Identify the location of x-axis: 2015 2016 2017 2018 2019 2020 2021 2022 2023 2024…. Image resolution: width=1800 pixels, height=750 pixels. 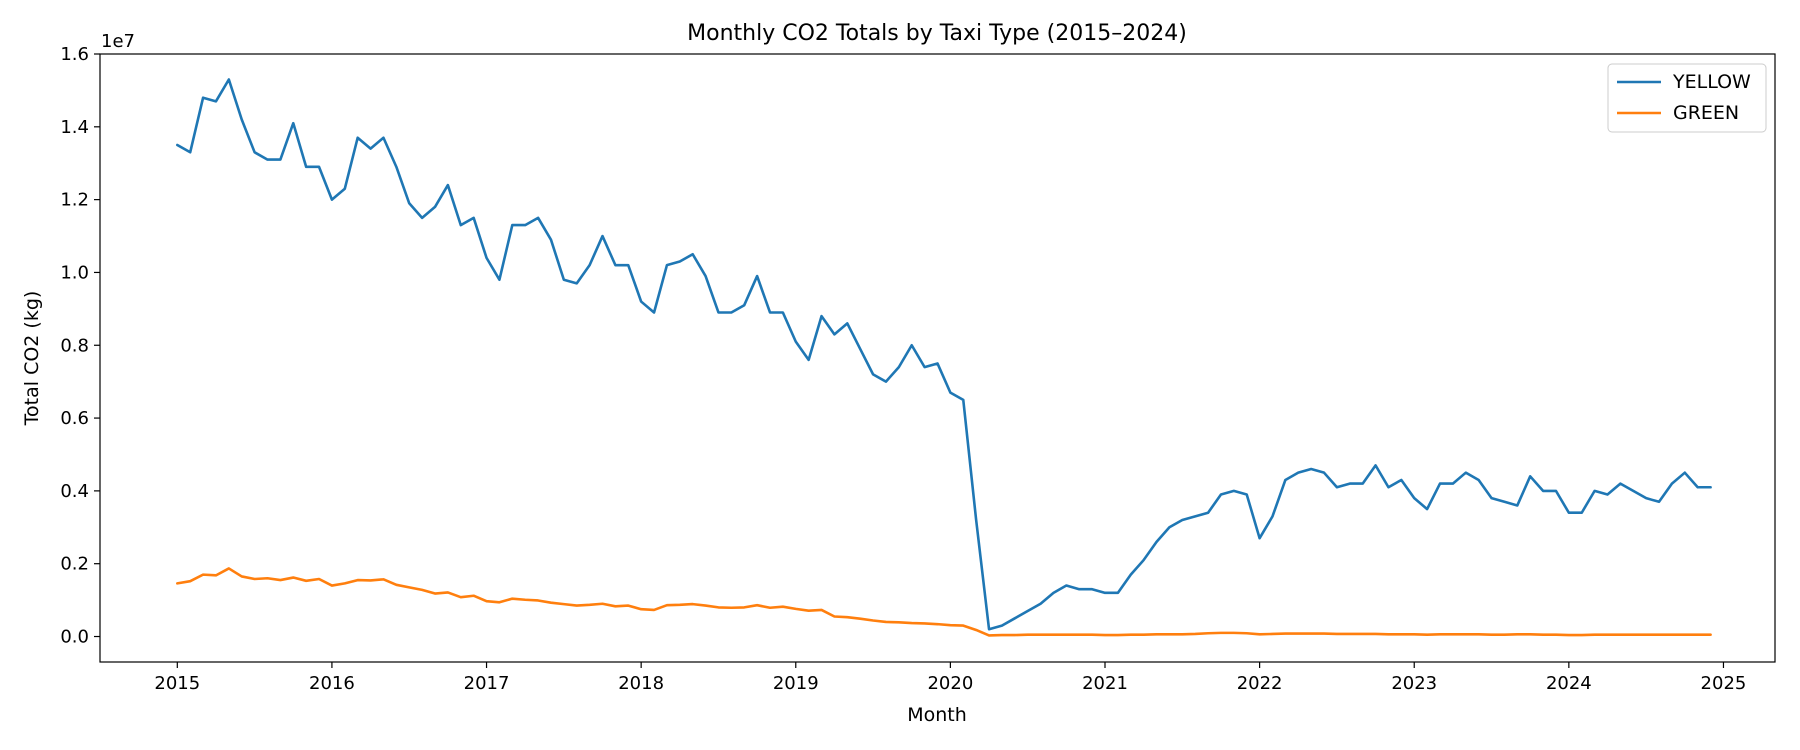
(950, 678).